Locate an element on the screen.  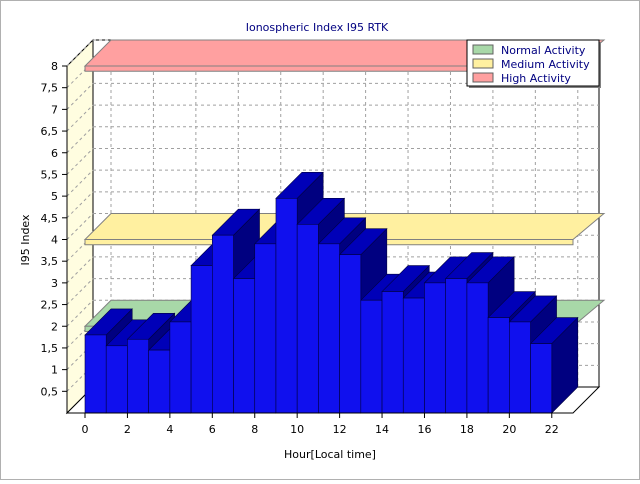
y-axis-label: I95 Index is located at coordinates (25, 240).